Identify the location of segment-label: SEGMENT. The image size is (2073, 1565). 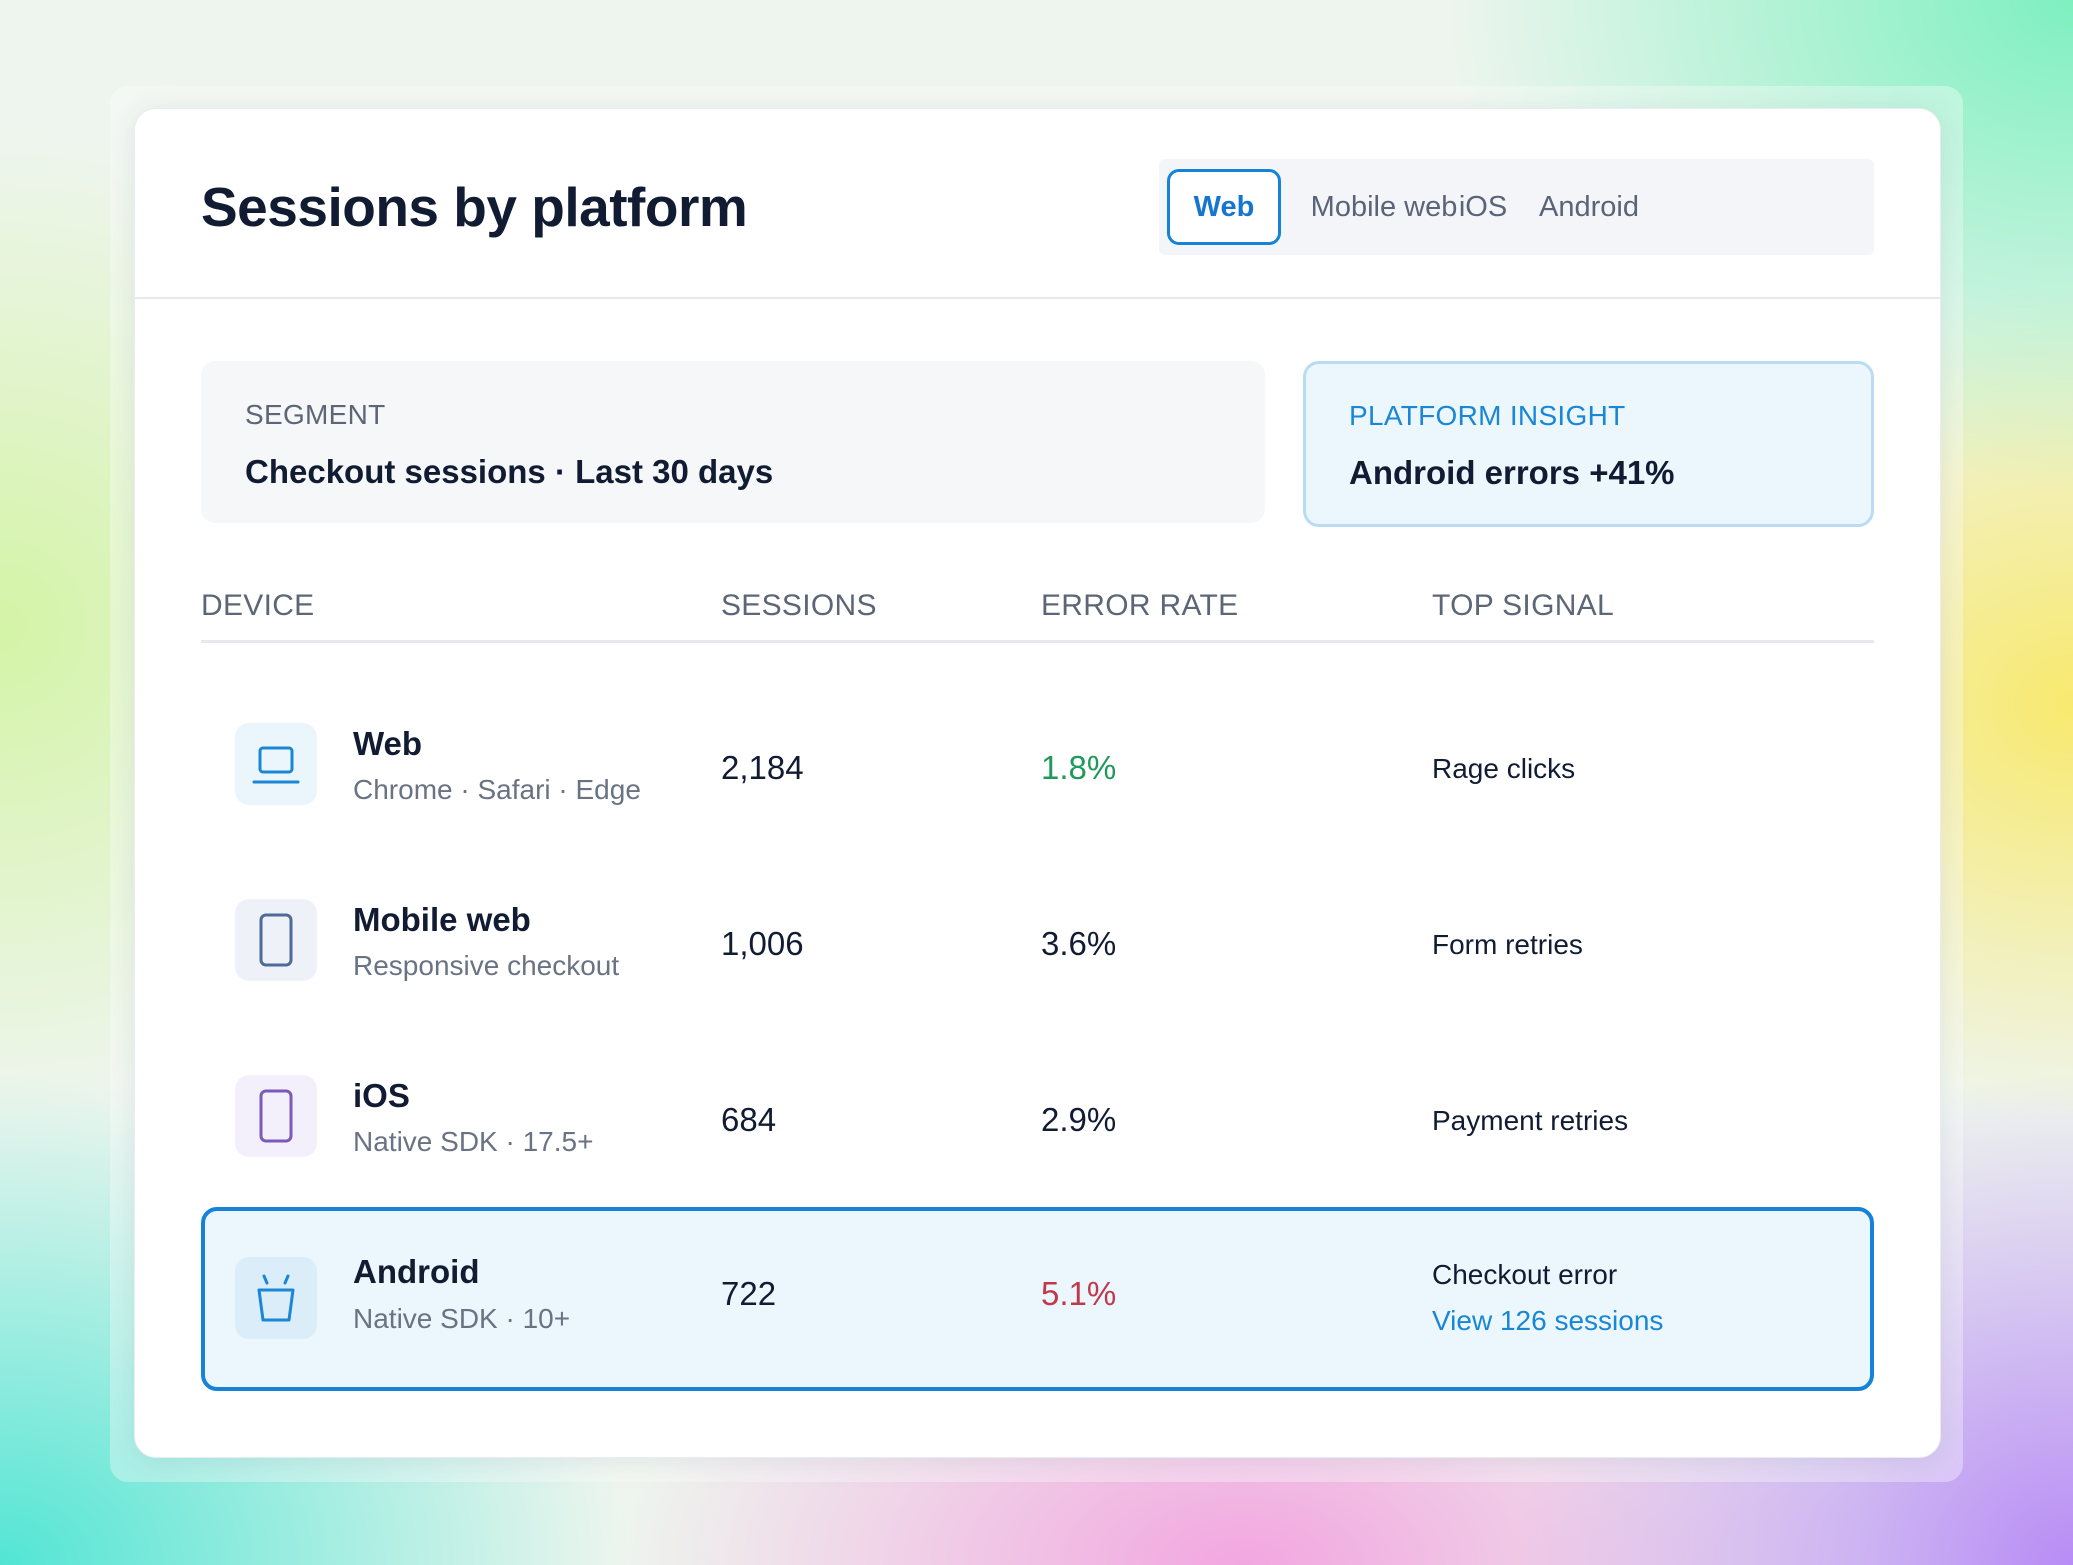
(315, 414).